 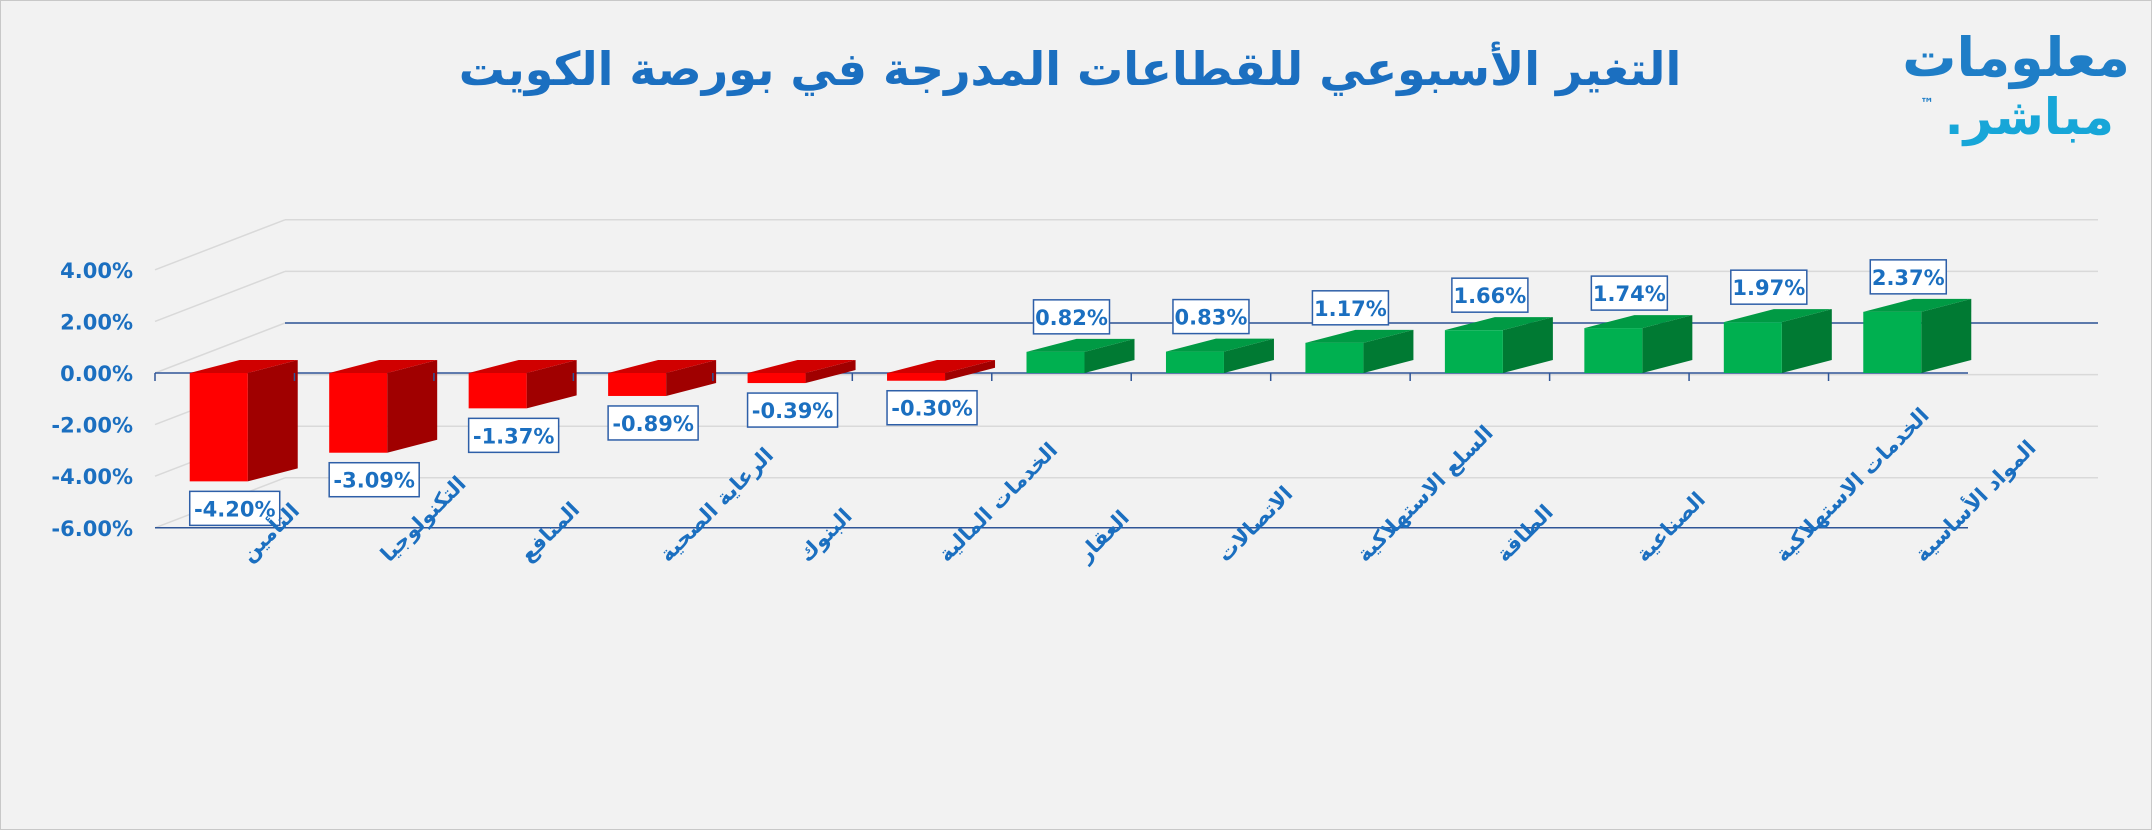 I want to click on data-label: 1.74%, so click(x=1629, y=294).